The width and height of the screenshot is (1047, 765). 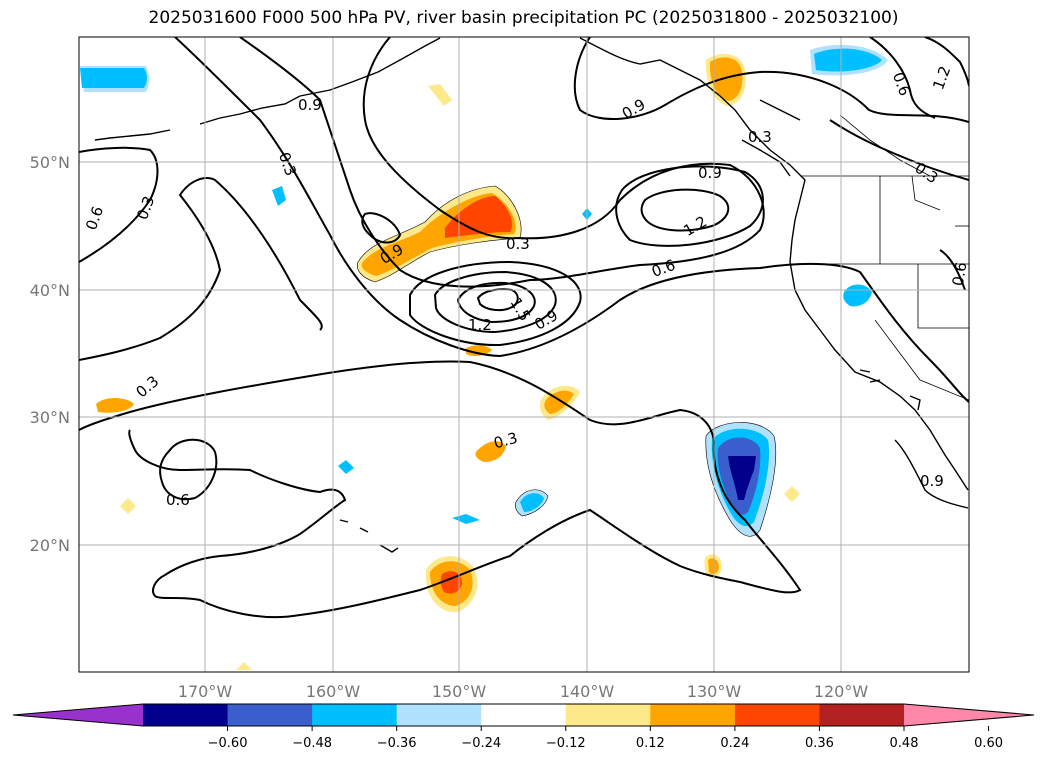 I want to click on latitude-labels: 50°N 40°N 30°N 20°N, so click(x=50, y=354).